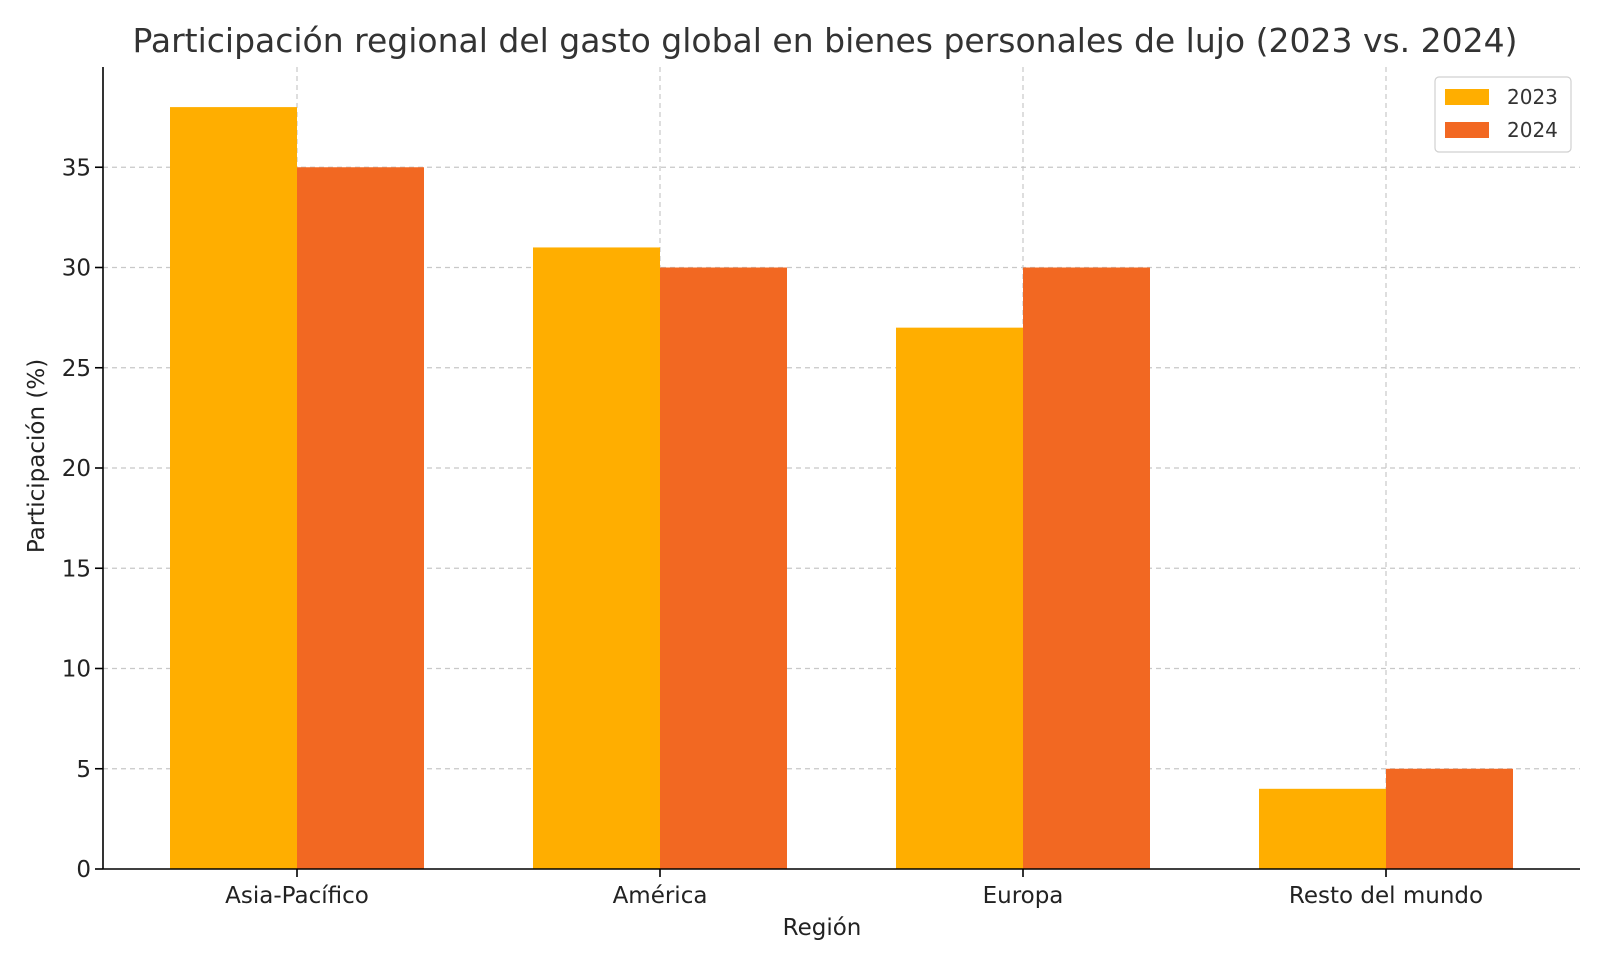  Describe the element at coordinates (1532, 97) in the screenshot. I see `legend-label: 2023` at that location.